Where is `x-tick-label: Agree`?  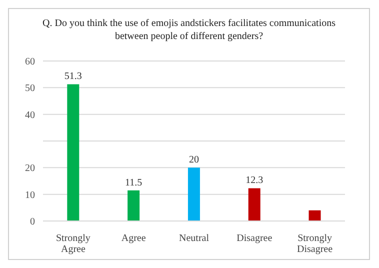
x-tick-label: Agree is located at coordinates (133, 238).